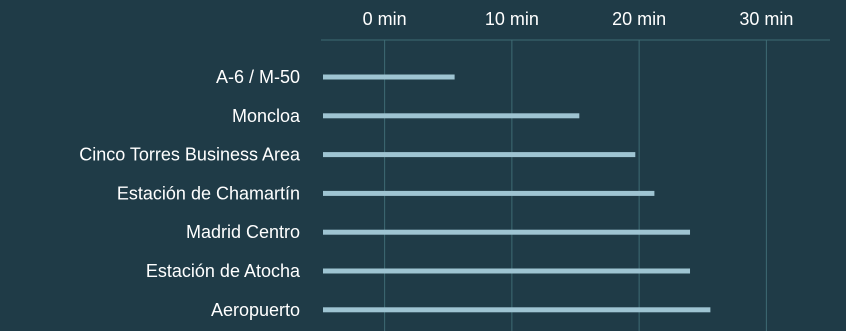 This screenshot has width=846, height=331. I want to click on x-tick-label: 30 min, so click(766, 19).